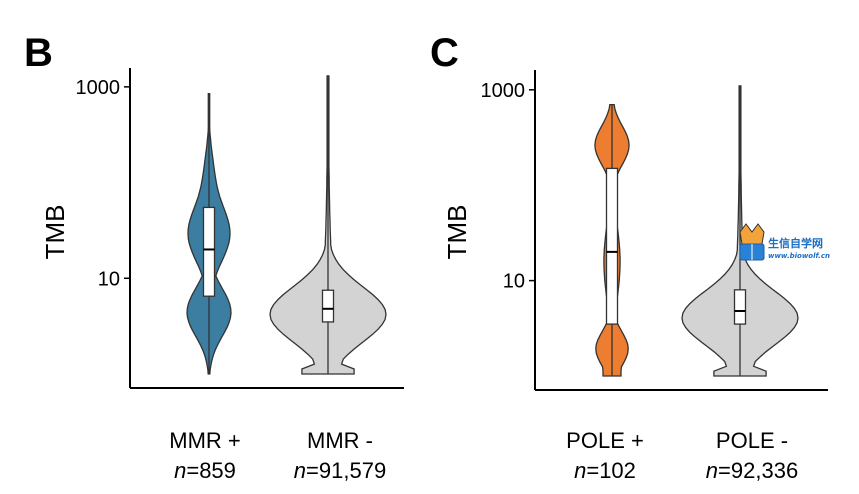  Describe the element at coordinates (752, 242) in the screenshot. I see `wolf-icon` at that location.